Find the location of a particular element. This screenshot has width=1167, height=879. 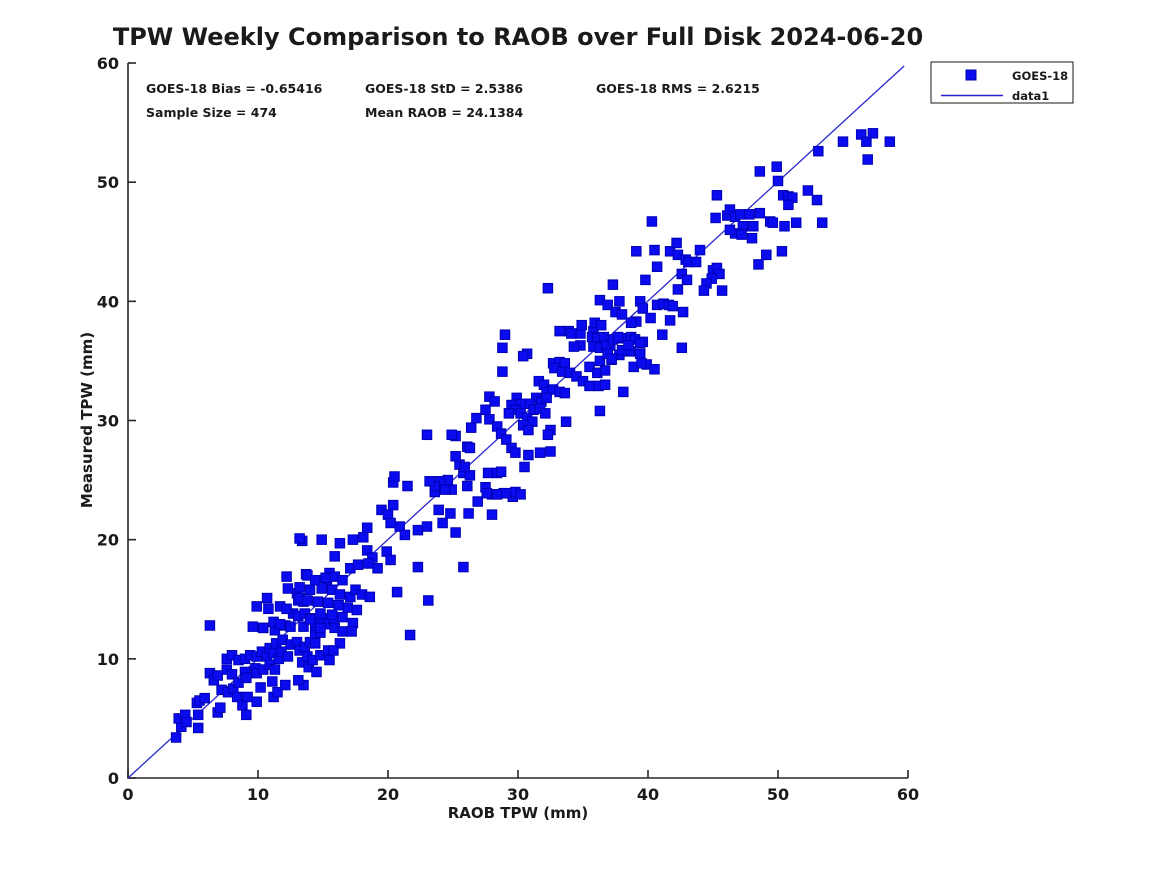

svg-text: 0 is located at coordinates (113, 778).